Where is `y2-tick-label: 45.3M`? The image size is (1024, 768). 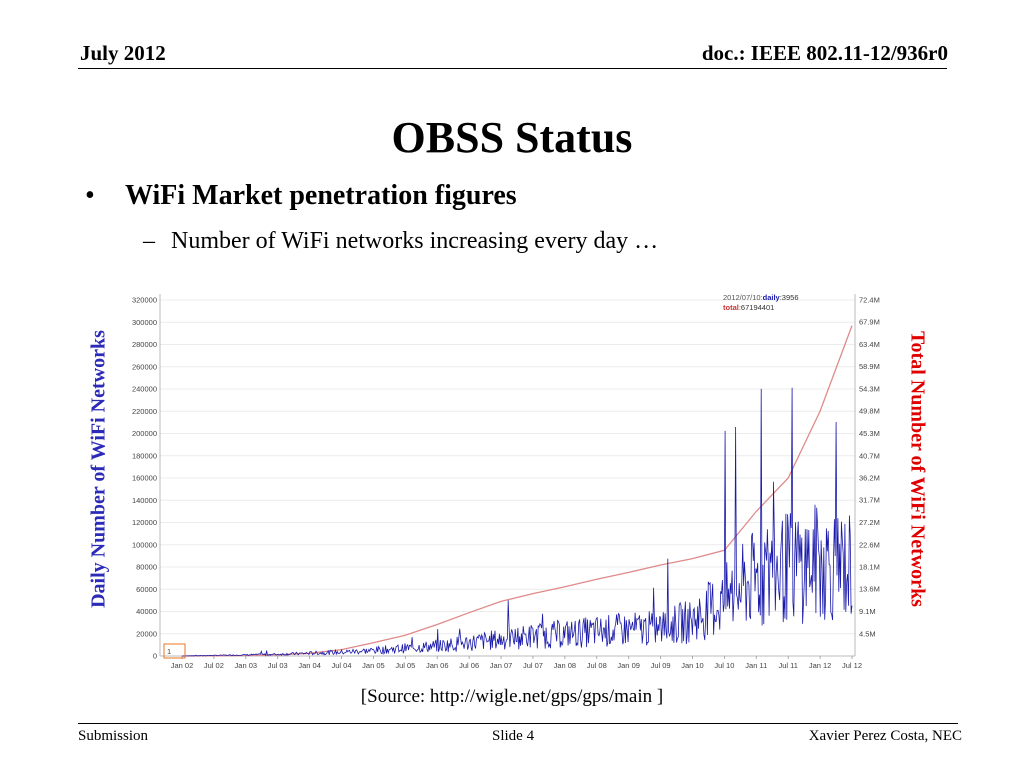 y2-tick-label: 45.3M is located at coordinates (869, 433).